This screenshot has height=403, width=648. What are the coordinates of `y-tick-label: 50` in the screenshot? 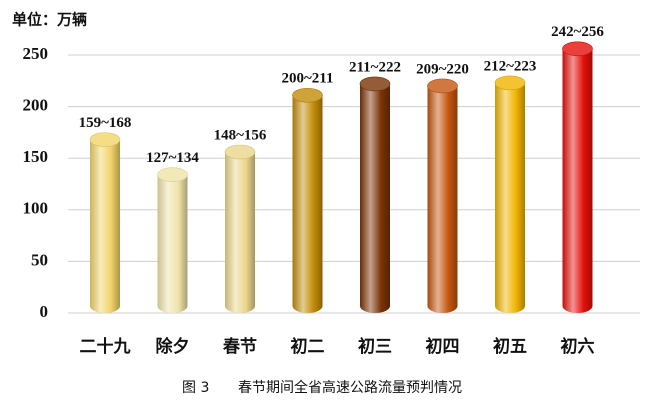 It's located at (39, 259).